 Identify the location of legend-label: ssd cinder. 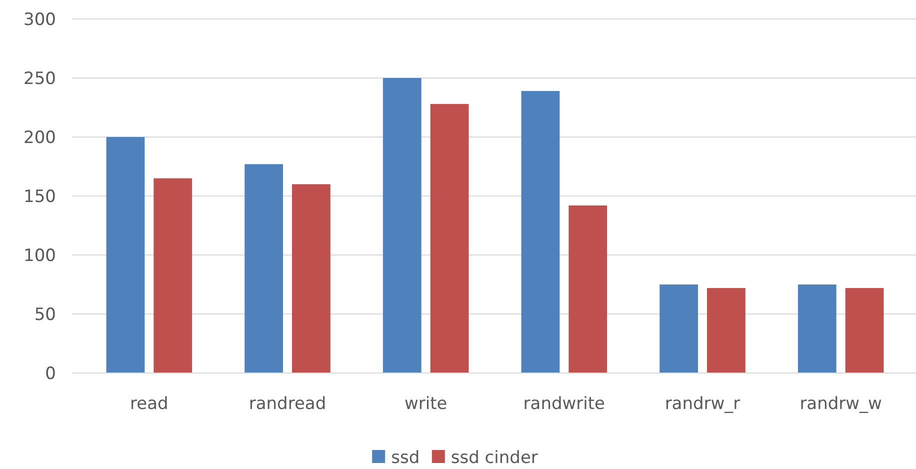
(494, 458).